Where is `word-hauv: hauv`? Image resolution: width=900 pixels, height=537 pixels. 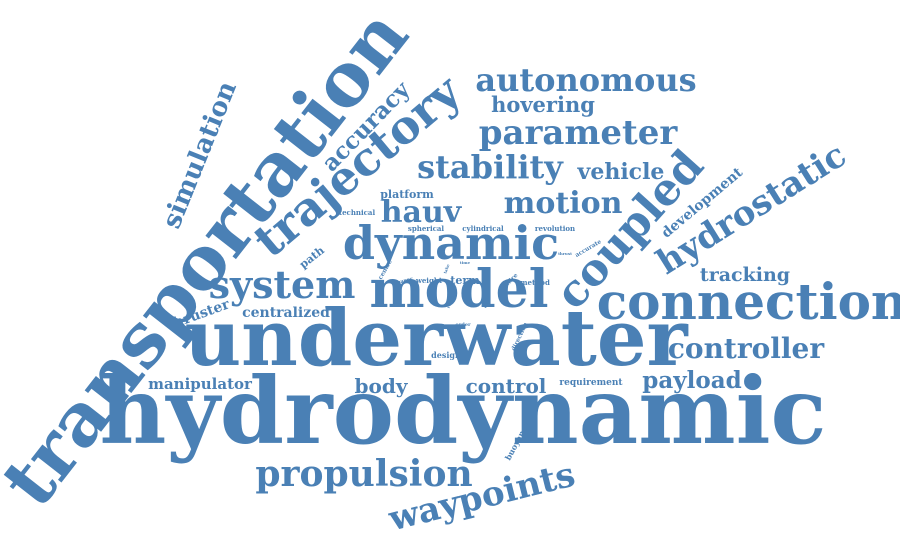
word-hauv: hauv is located at coordinates (421, 212).